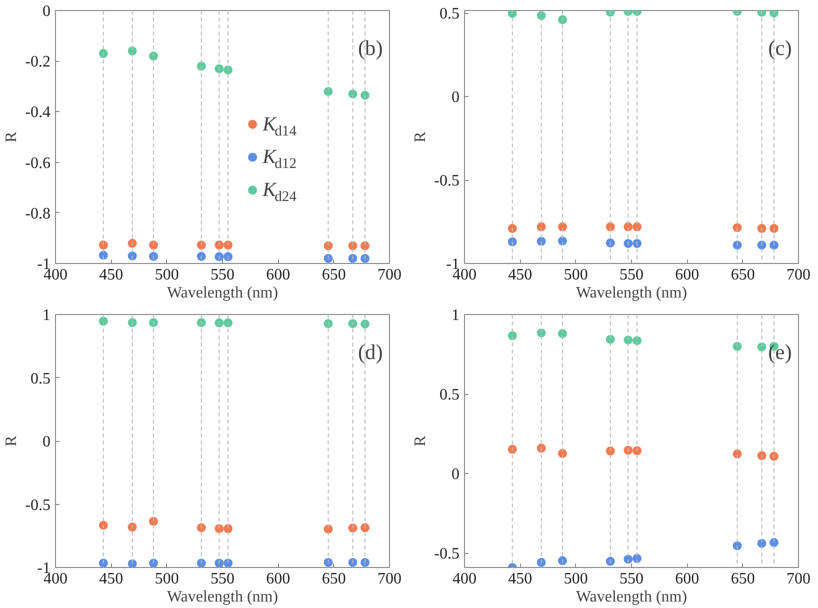  Describe the element at coordinates (780, 48) in the screenshot. I see `annotation: (c)` at that location.